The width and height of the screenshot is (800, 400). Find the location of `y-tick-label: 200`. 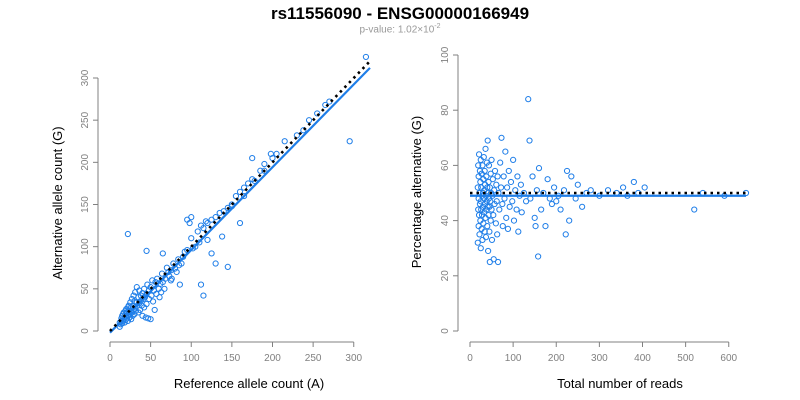

y-tick-label: 200 is located at coordinates (85, 162).